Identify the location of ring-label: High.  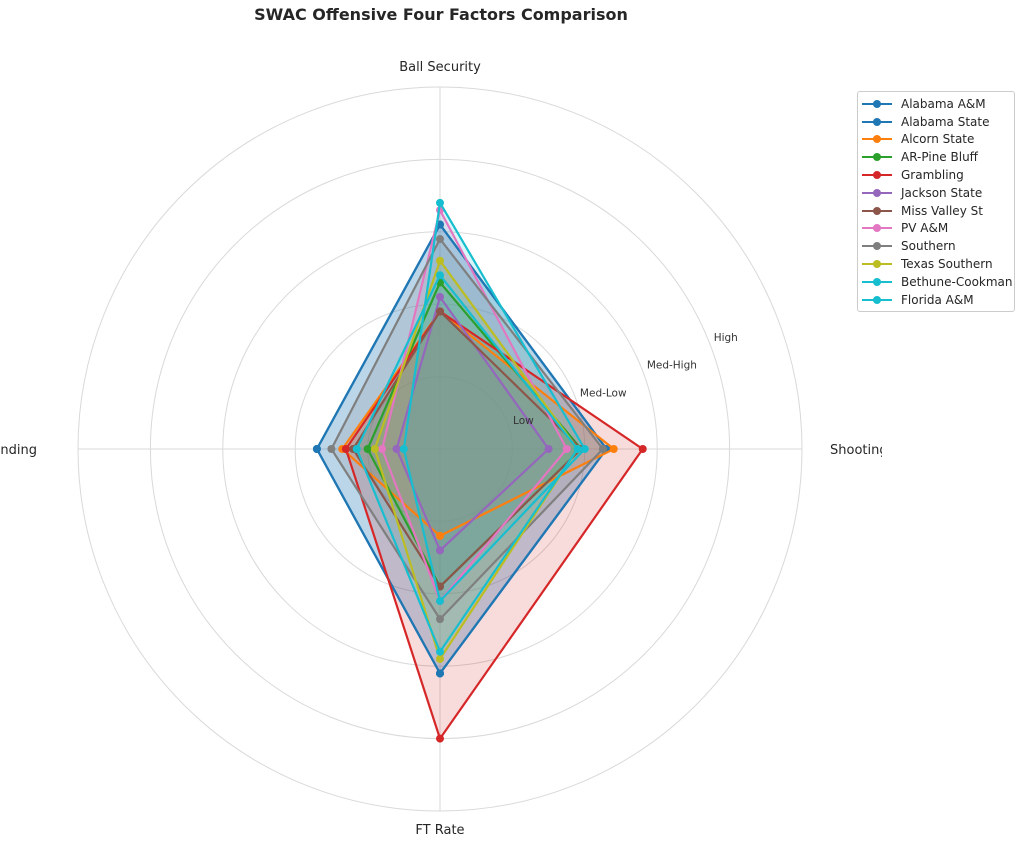
(726, 338).